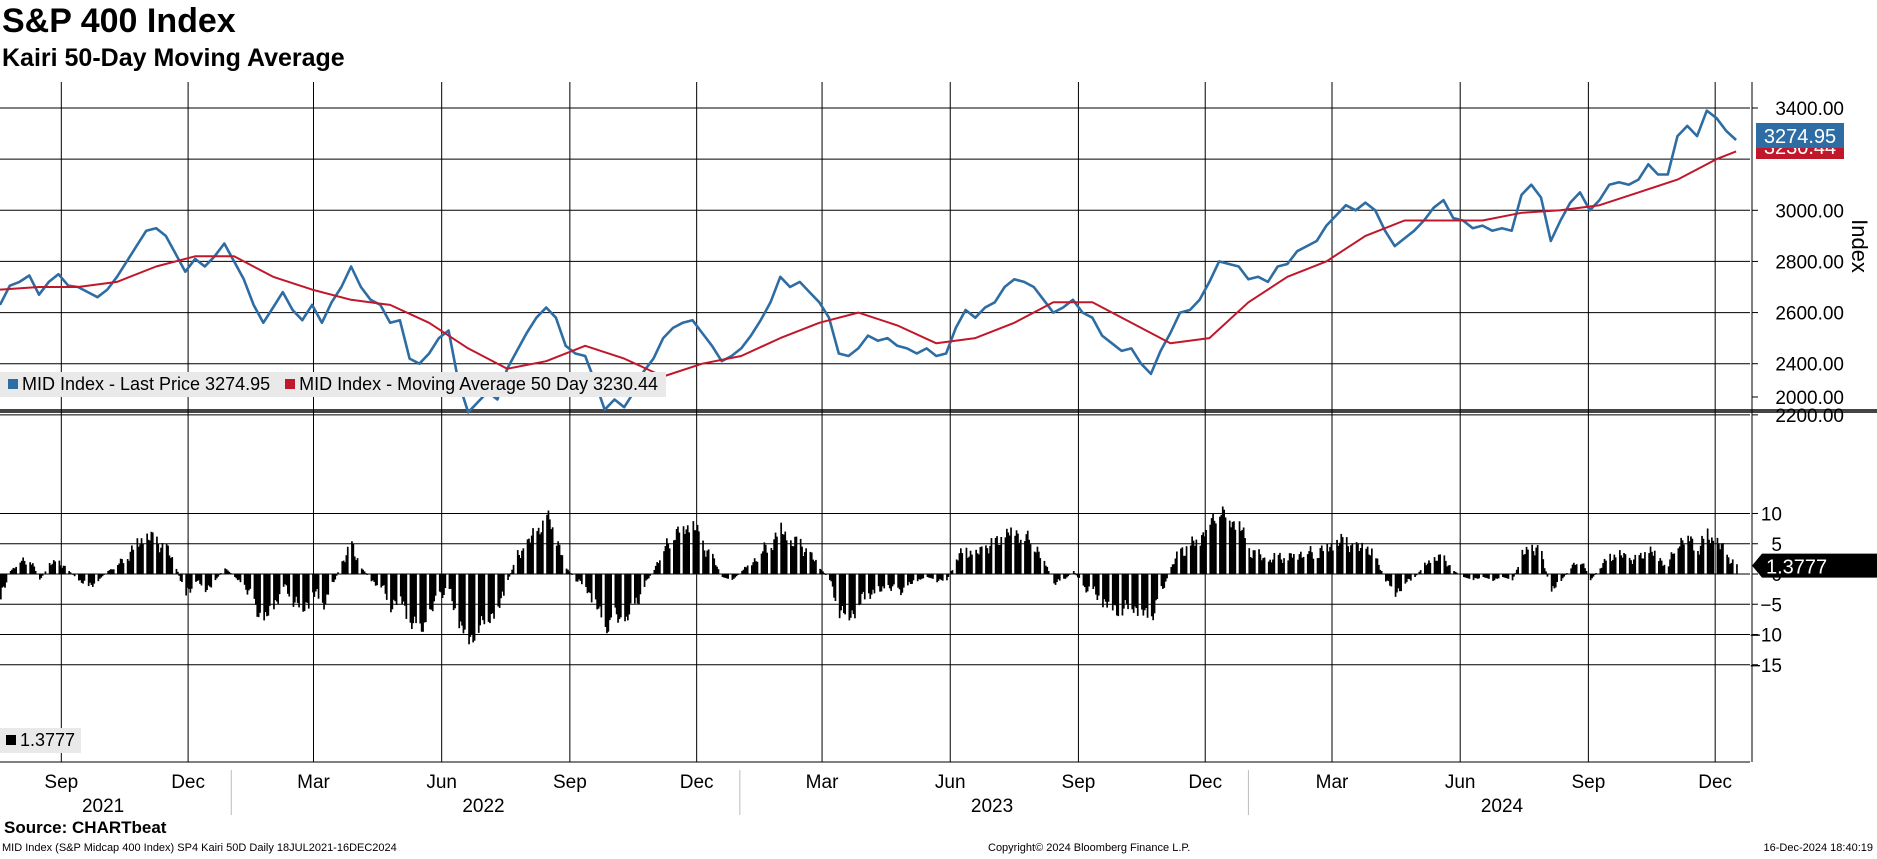 The image size is (1877, 859). What do you see at coordinates (1460, 782) in the screenshot?
I see `month-tick-label: Jun` at bounding box center [1460, 782].